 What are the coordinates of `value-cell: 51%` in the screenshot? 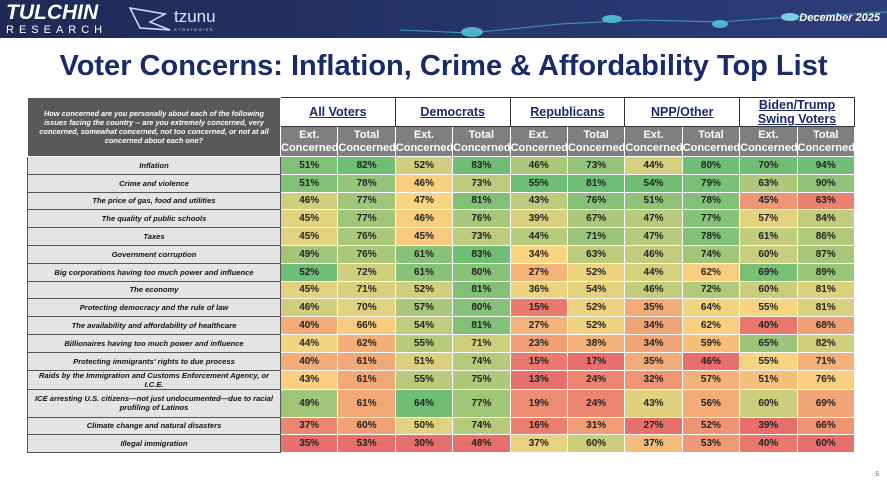 It's located at (424, 361).